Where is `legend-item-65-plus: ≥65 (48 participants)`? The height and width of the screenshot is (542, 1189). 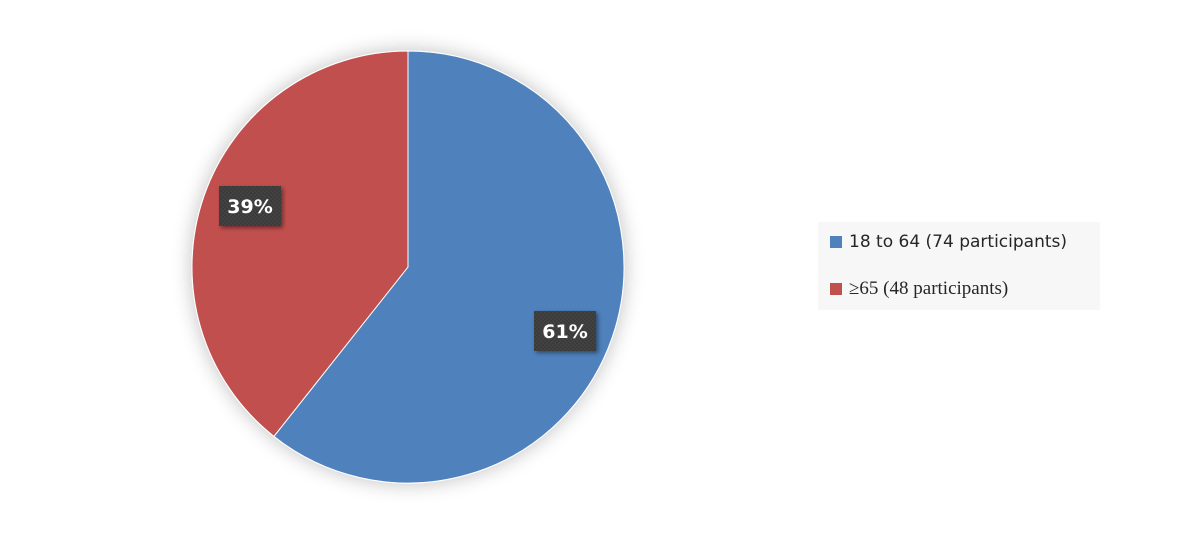
legend-item-65-plus: ≥65 (48 participants) is located at coordinates (919, 289).